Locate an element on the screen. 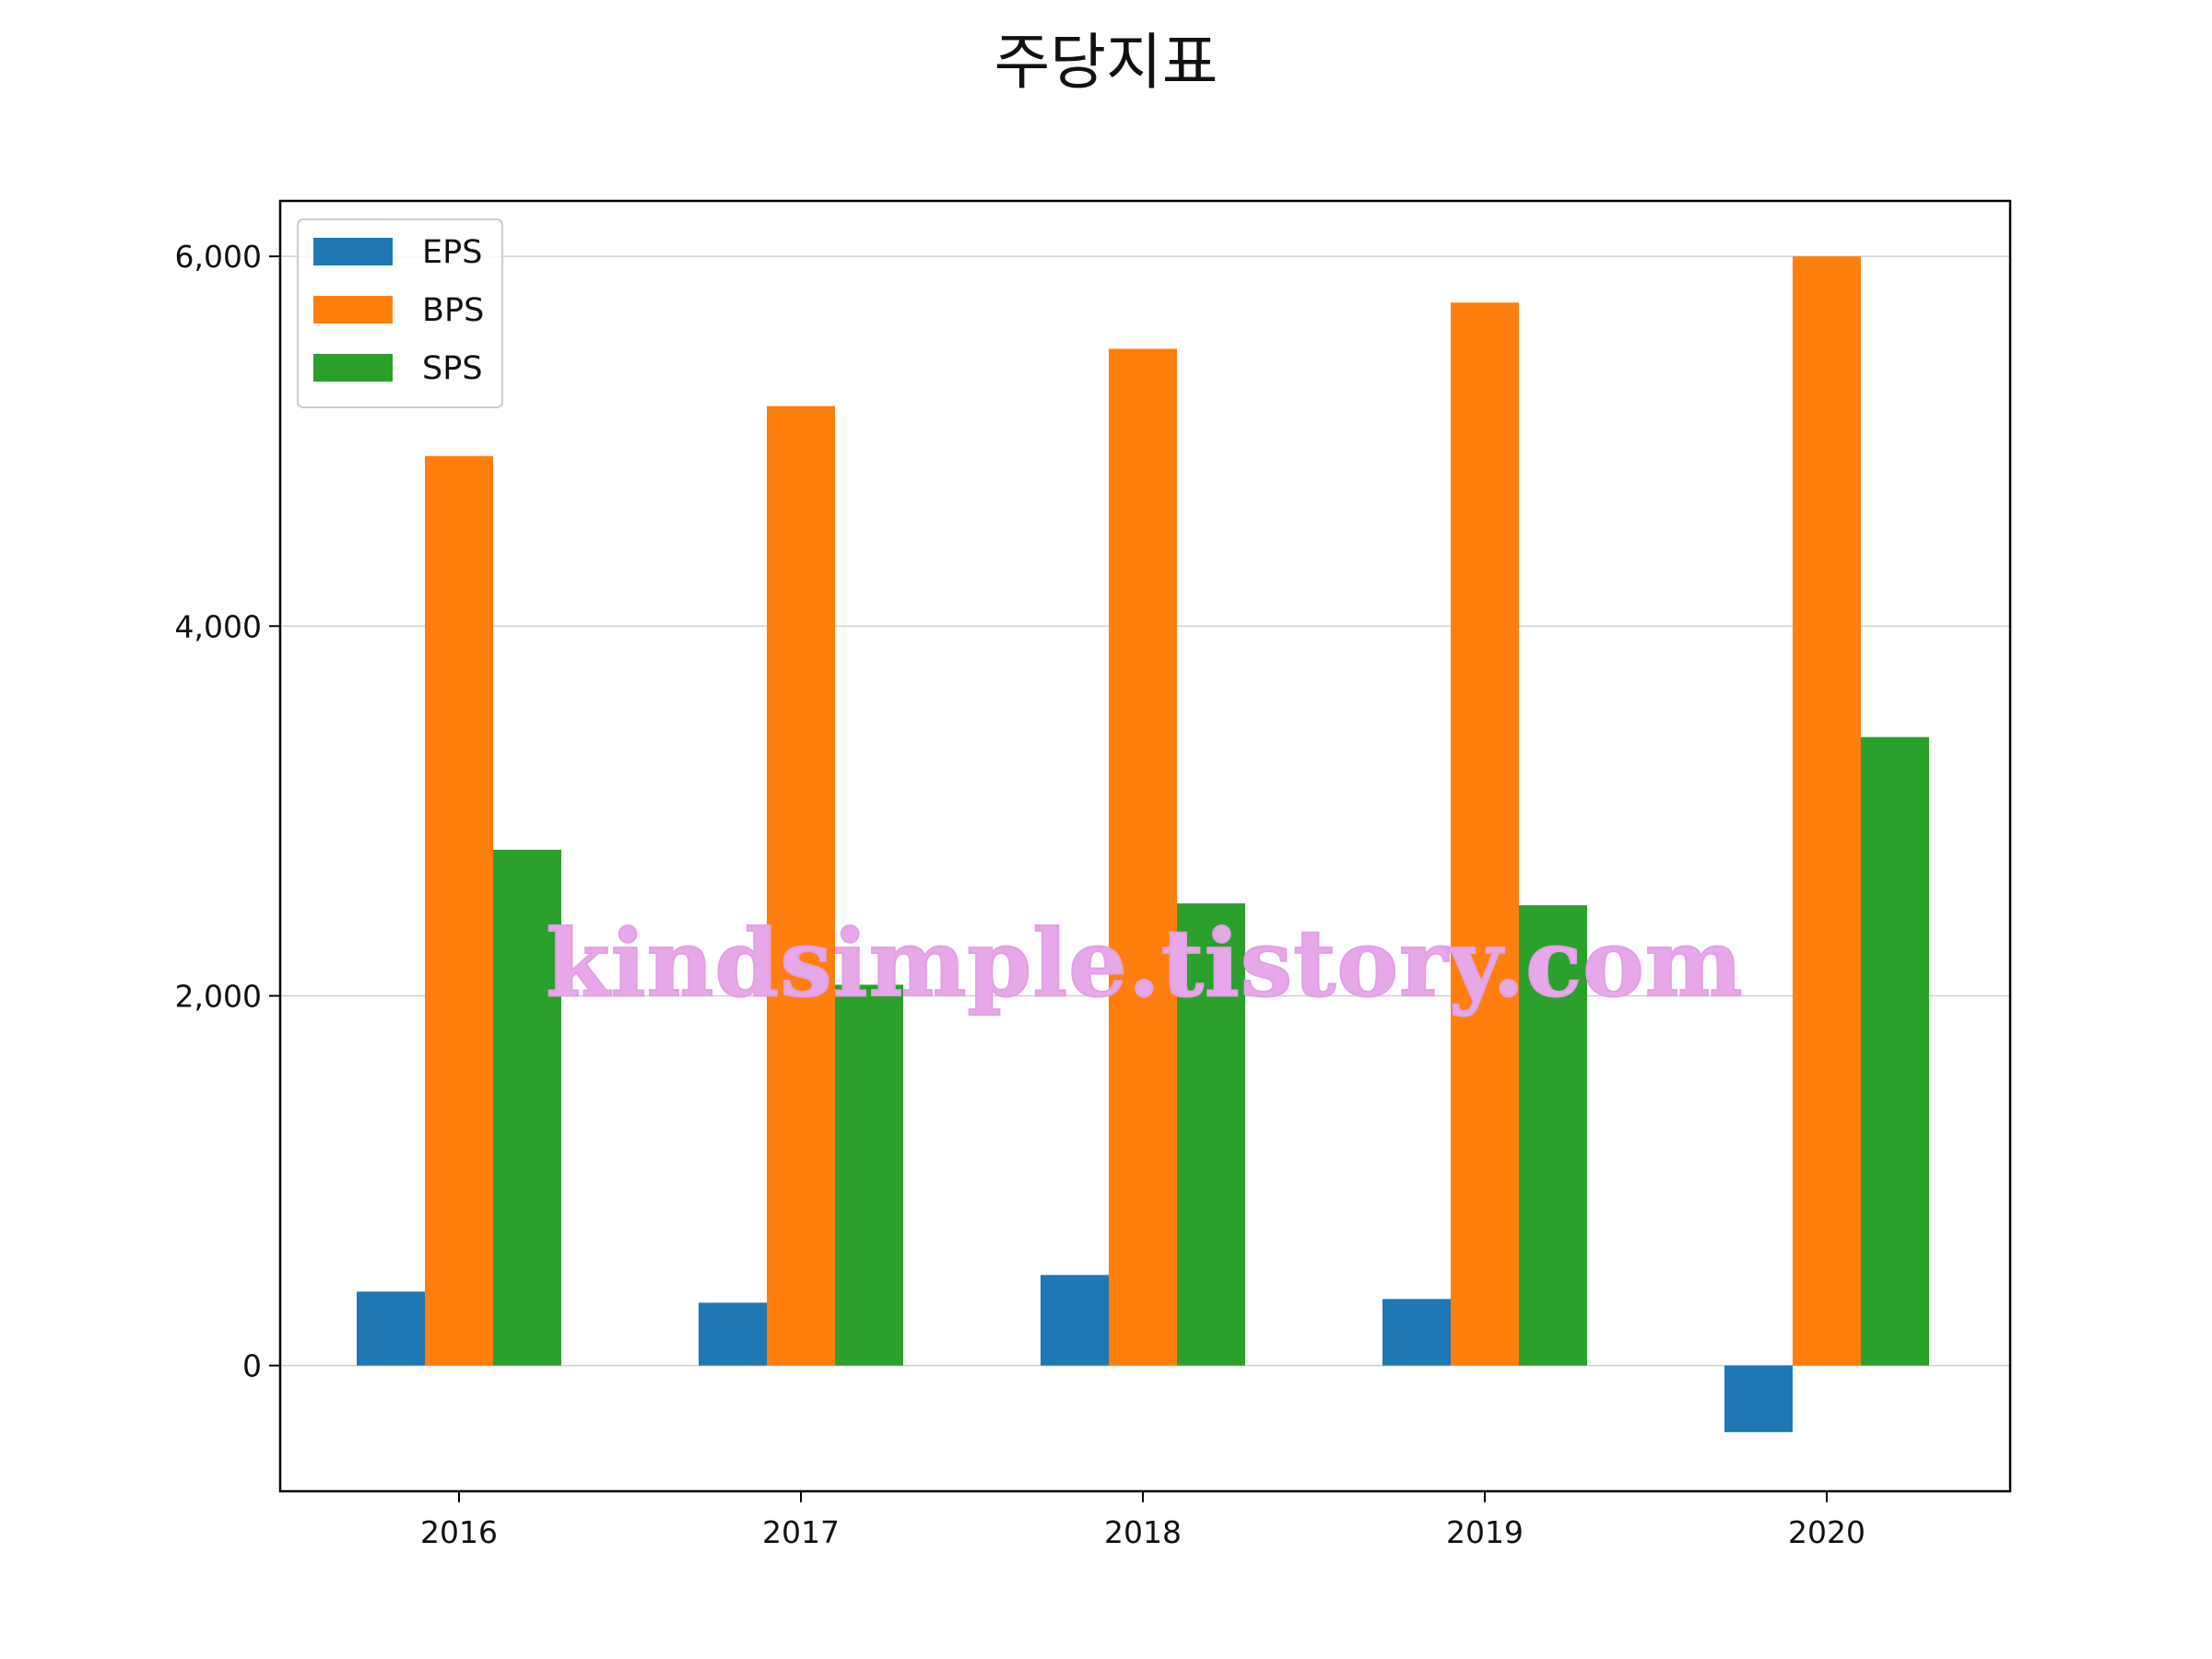  y-tick-label: 6,000 is located at coordinates (218, 257).